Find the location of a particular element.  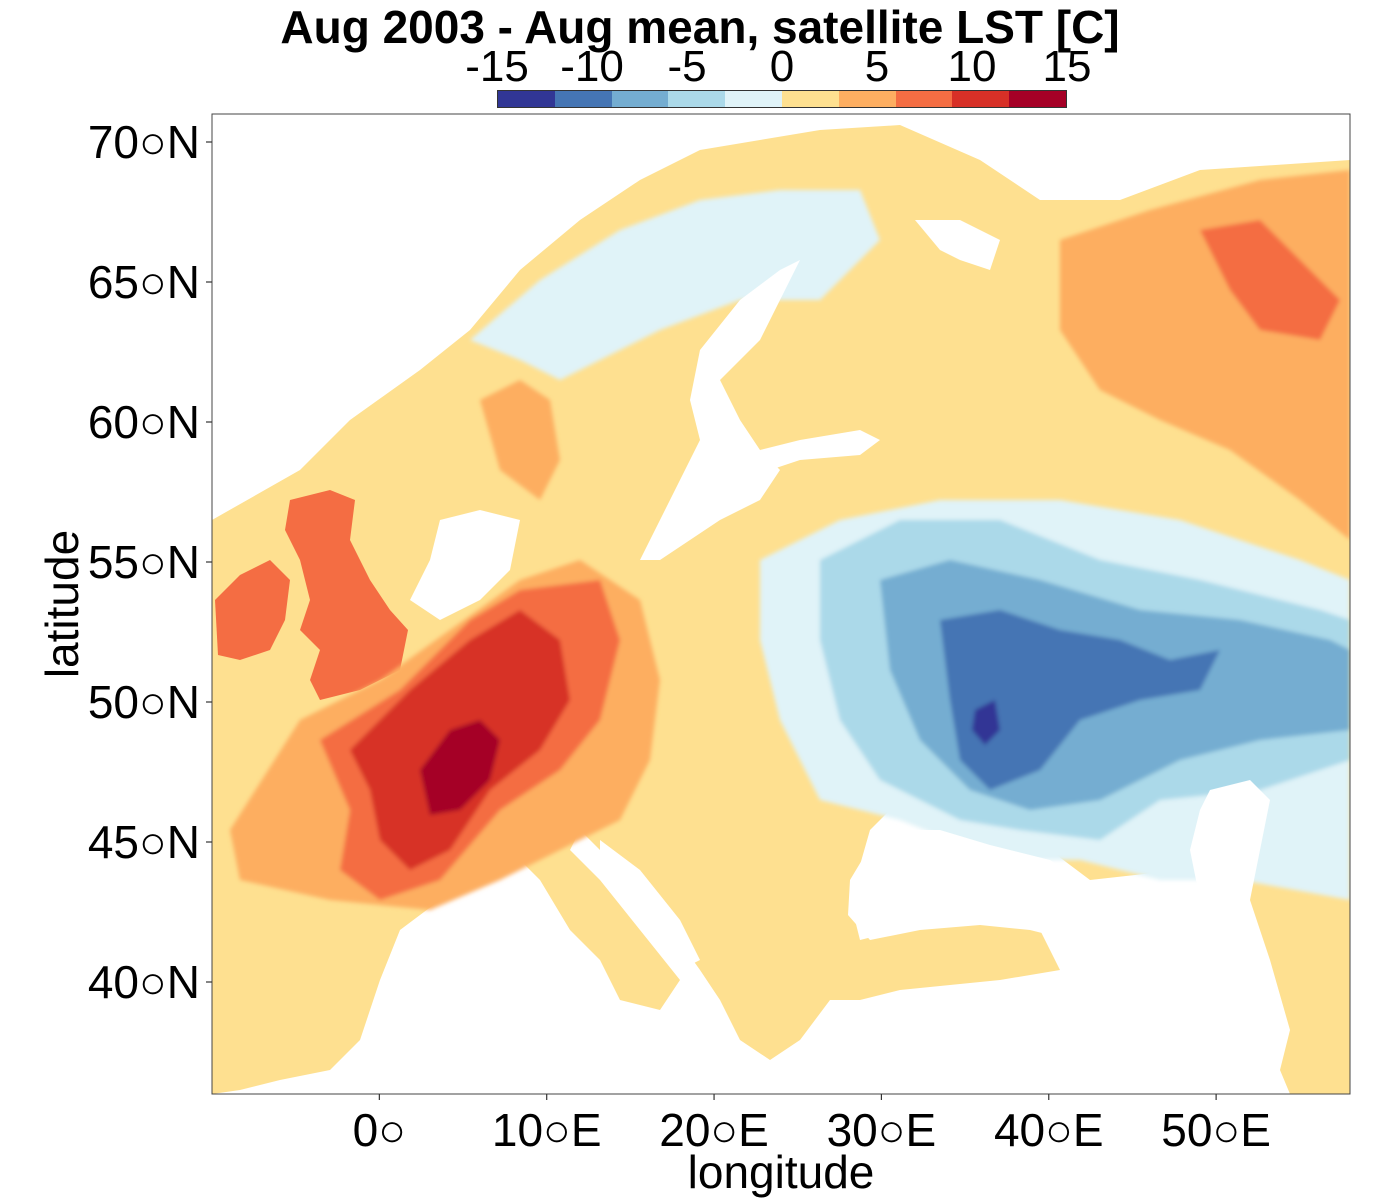

y-tick-label: 60○N is located at coordinates (144, 422).